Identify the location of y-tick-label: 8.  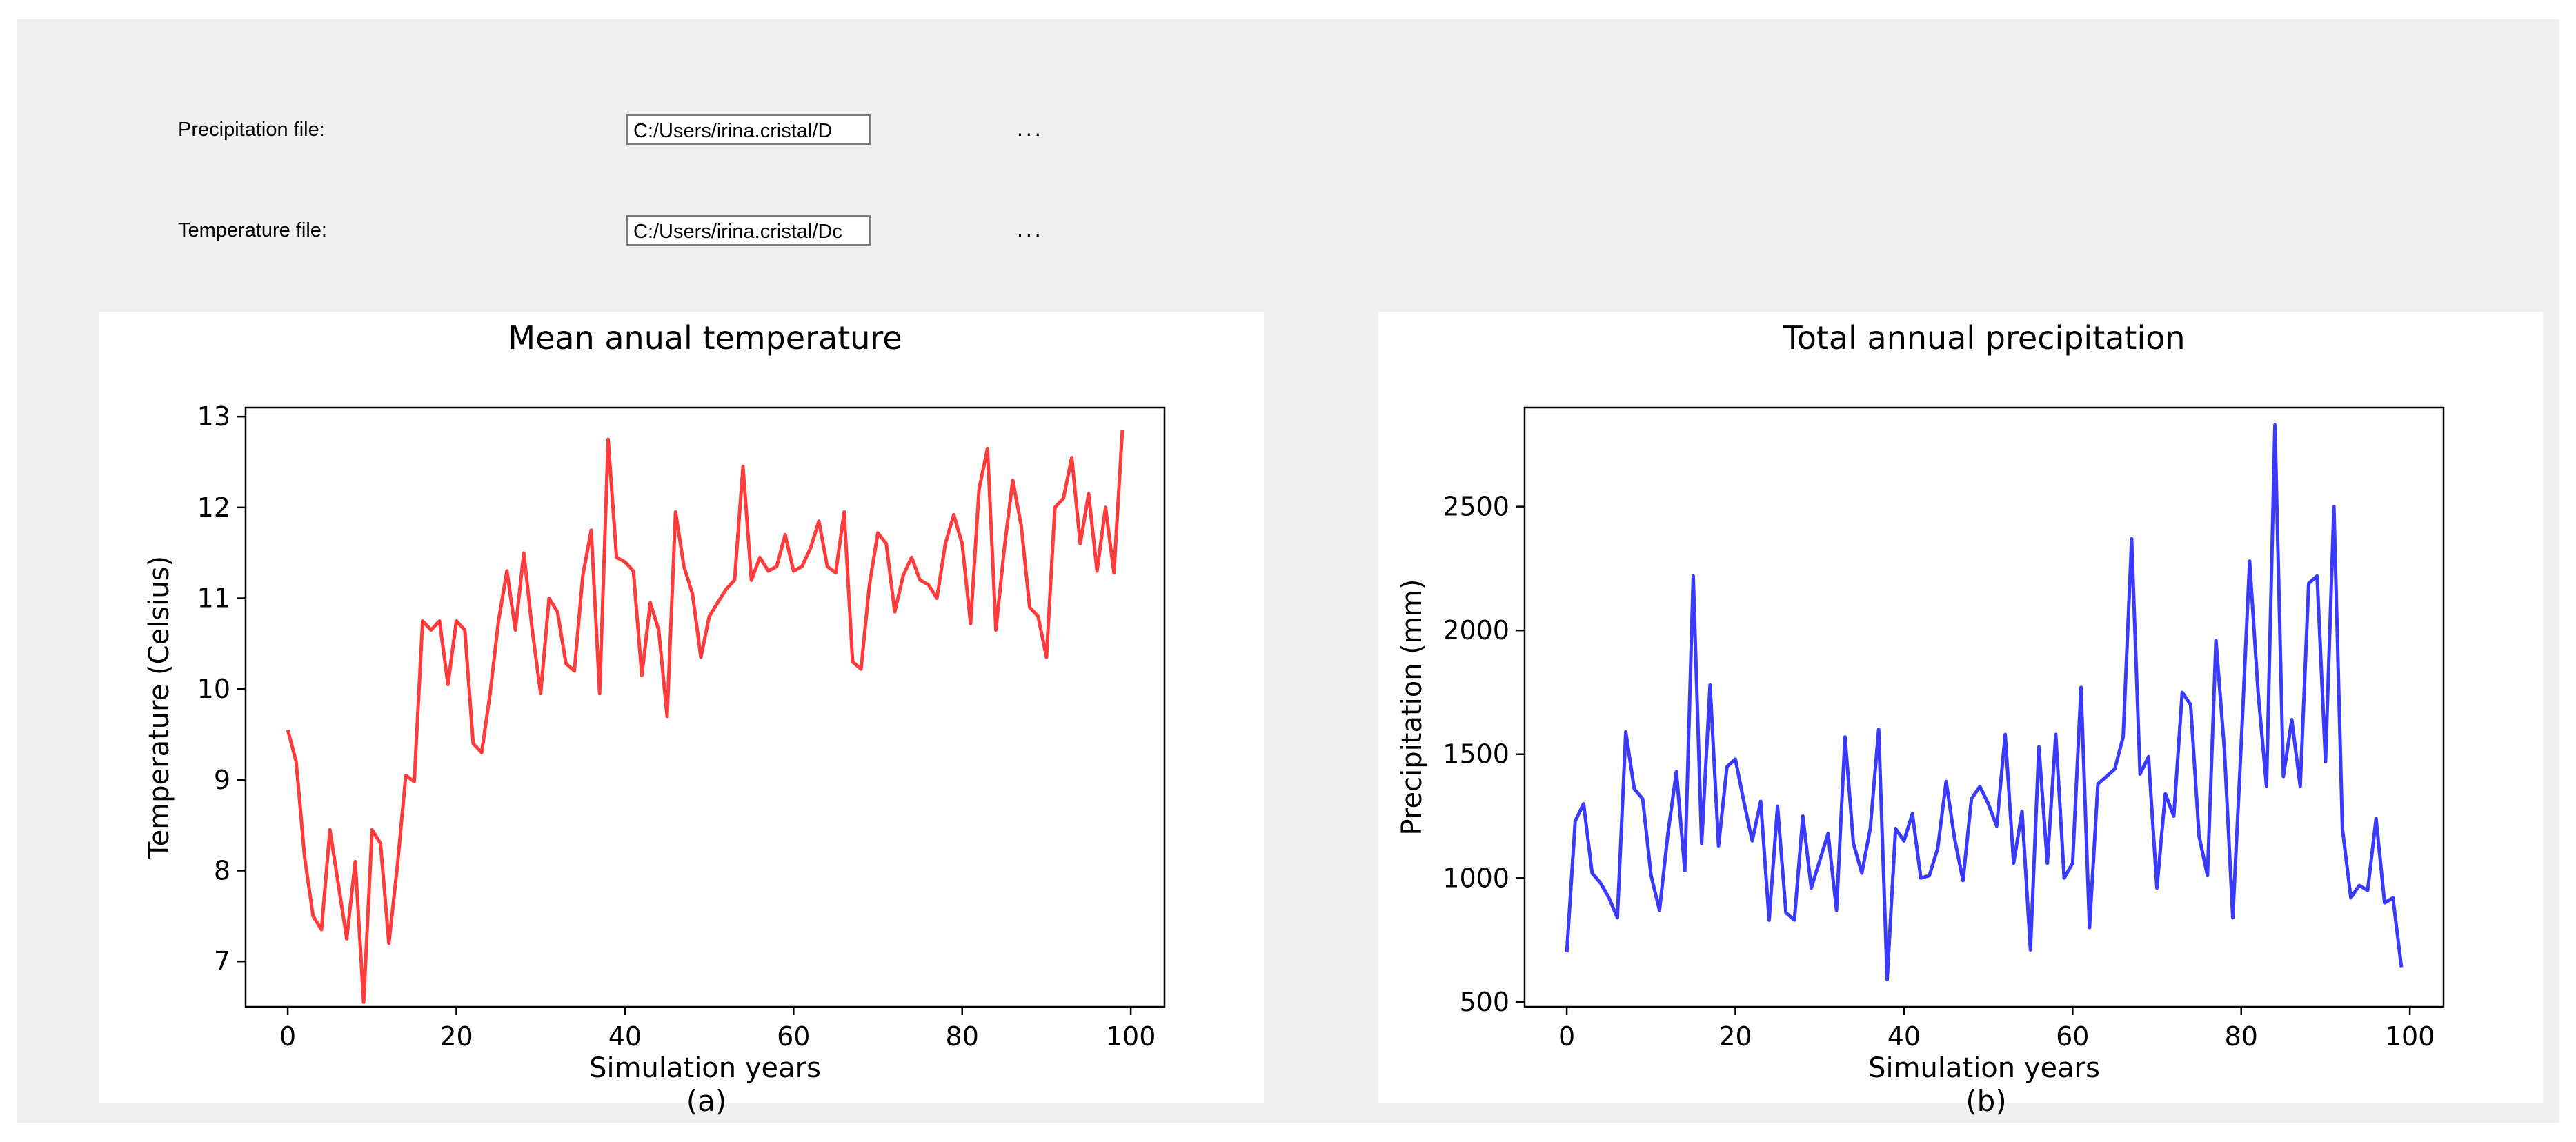
(222, 871).